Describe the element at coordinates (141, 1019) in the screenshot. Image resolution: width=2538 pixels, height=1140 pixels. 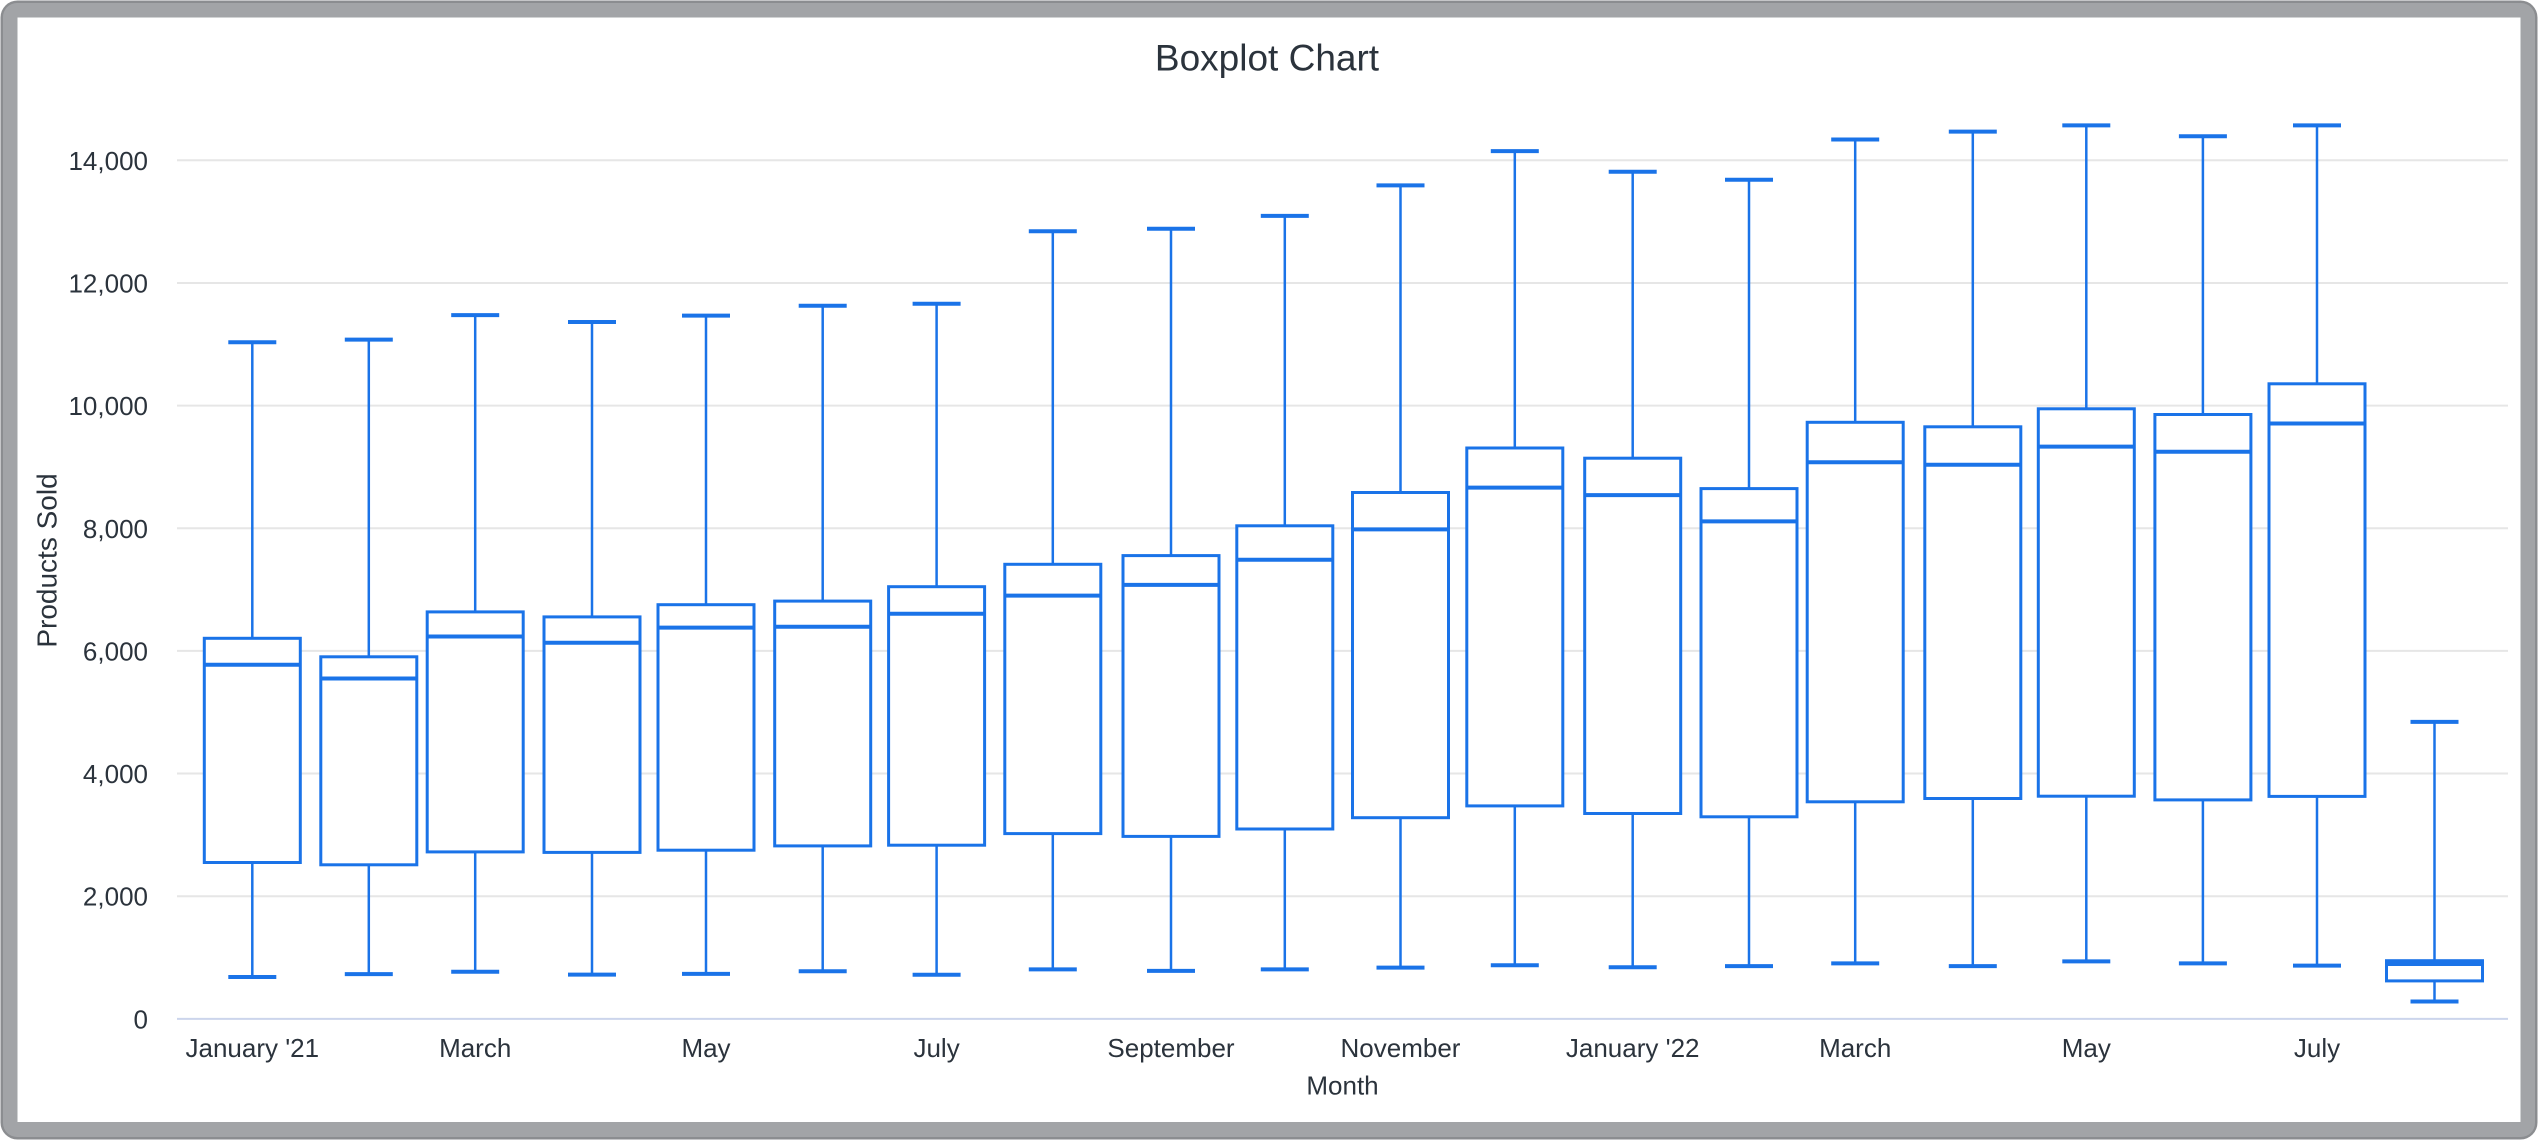
I see `svg-text: 0` at that location.